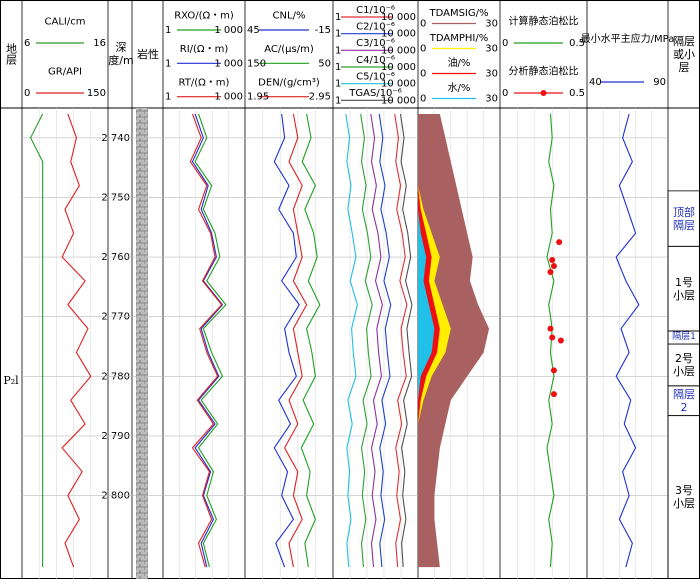  What do you see at coordinates (628, 38) in the screenshot?
I see `curve-name: 最小水平主应力/MPa` at bounding box center [628, 38].